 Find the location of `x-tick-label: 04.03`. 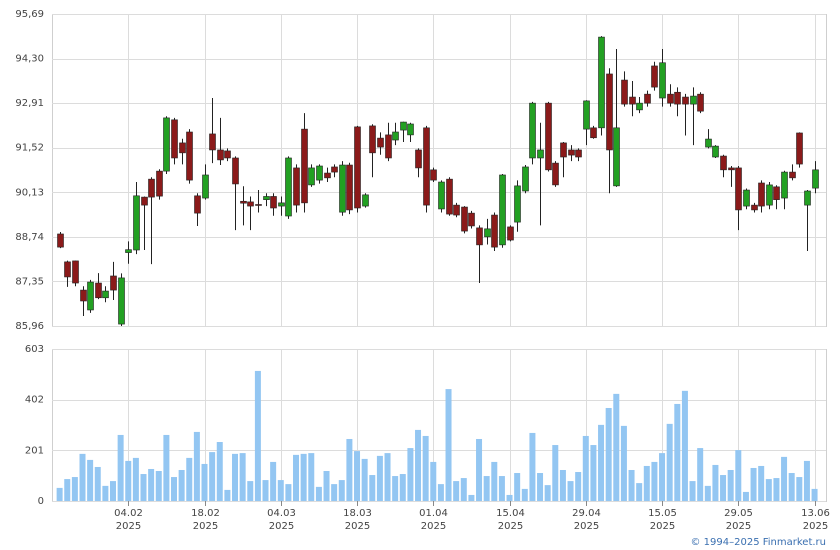

x-tick-label: 04.03 is located at coordinates (281, 513).